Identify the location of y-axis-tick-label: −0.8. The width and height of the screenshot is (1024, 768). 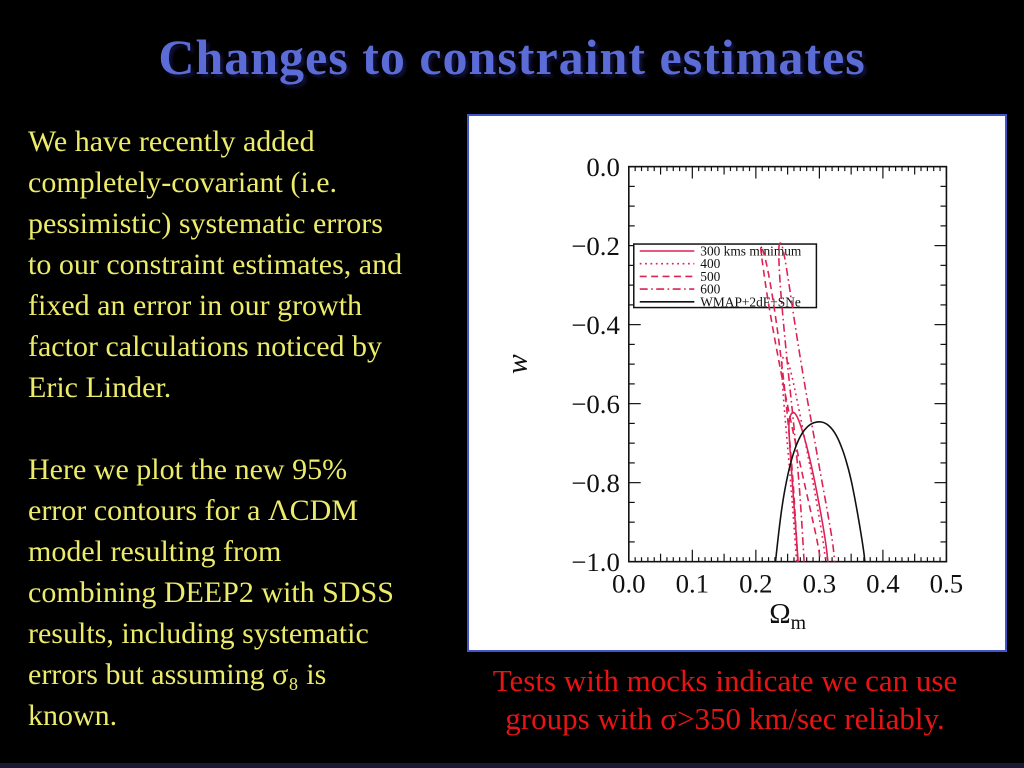
(595, 483).